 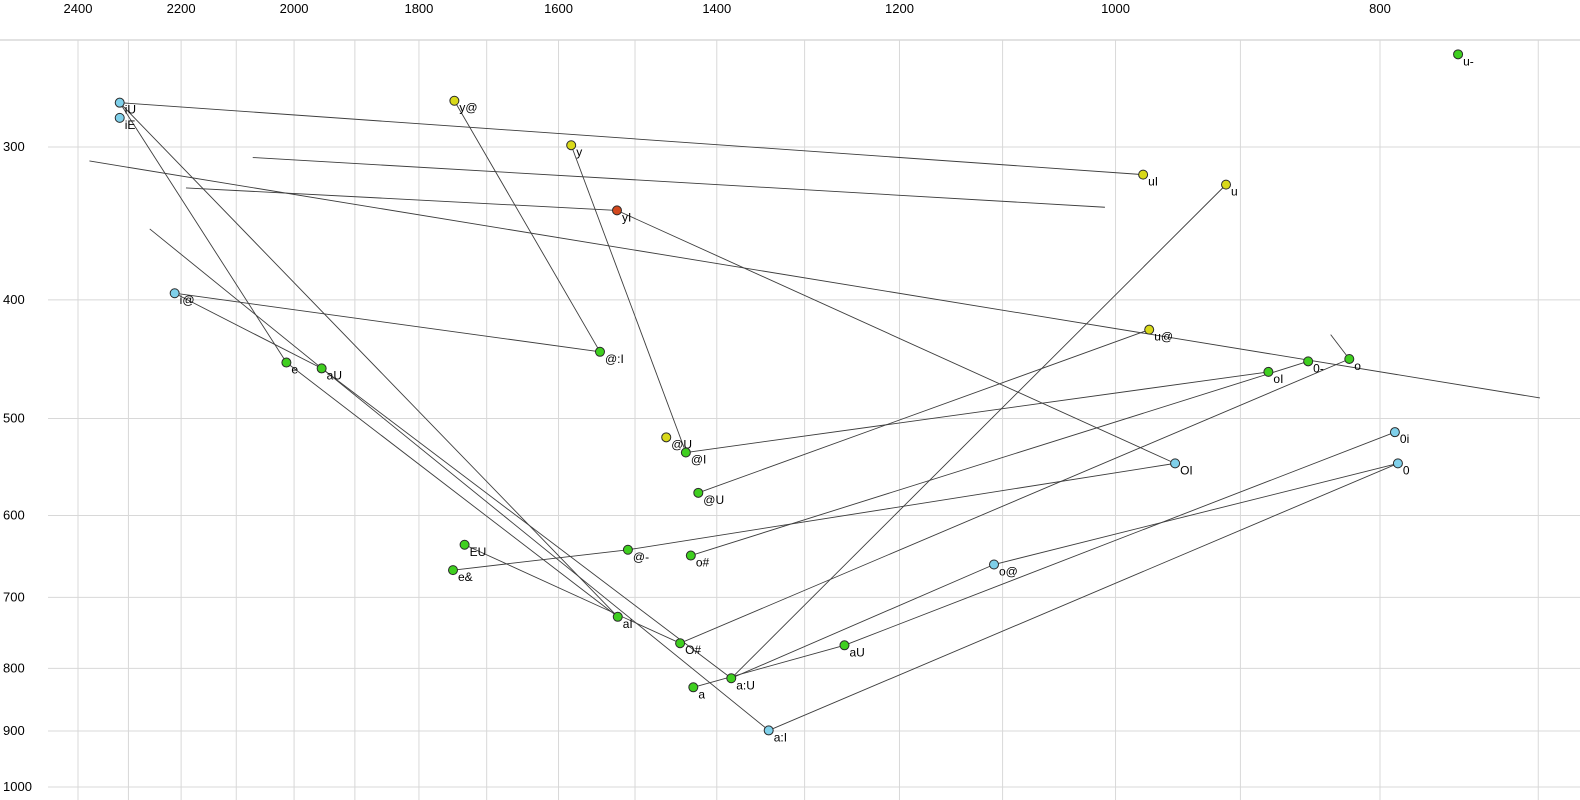 What do you see at coordinates (1308, 361) in the screenshot?
I see `data-point-0-` at bounding box center [1308, 361].